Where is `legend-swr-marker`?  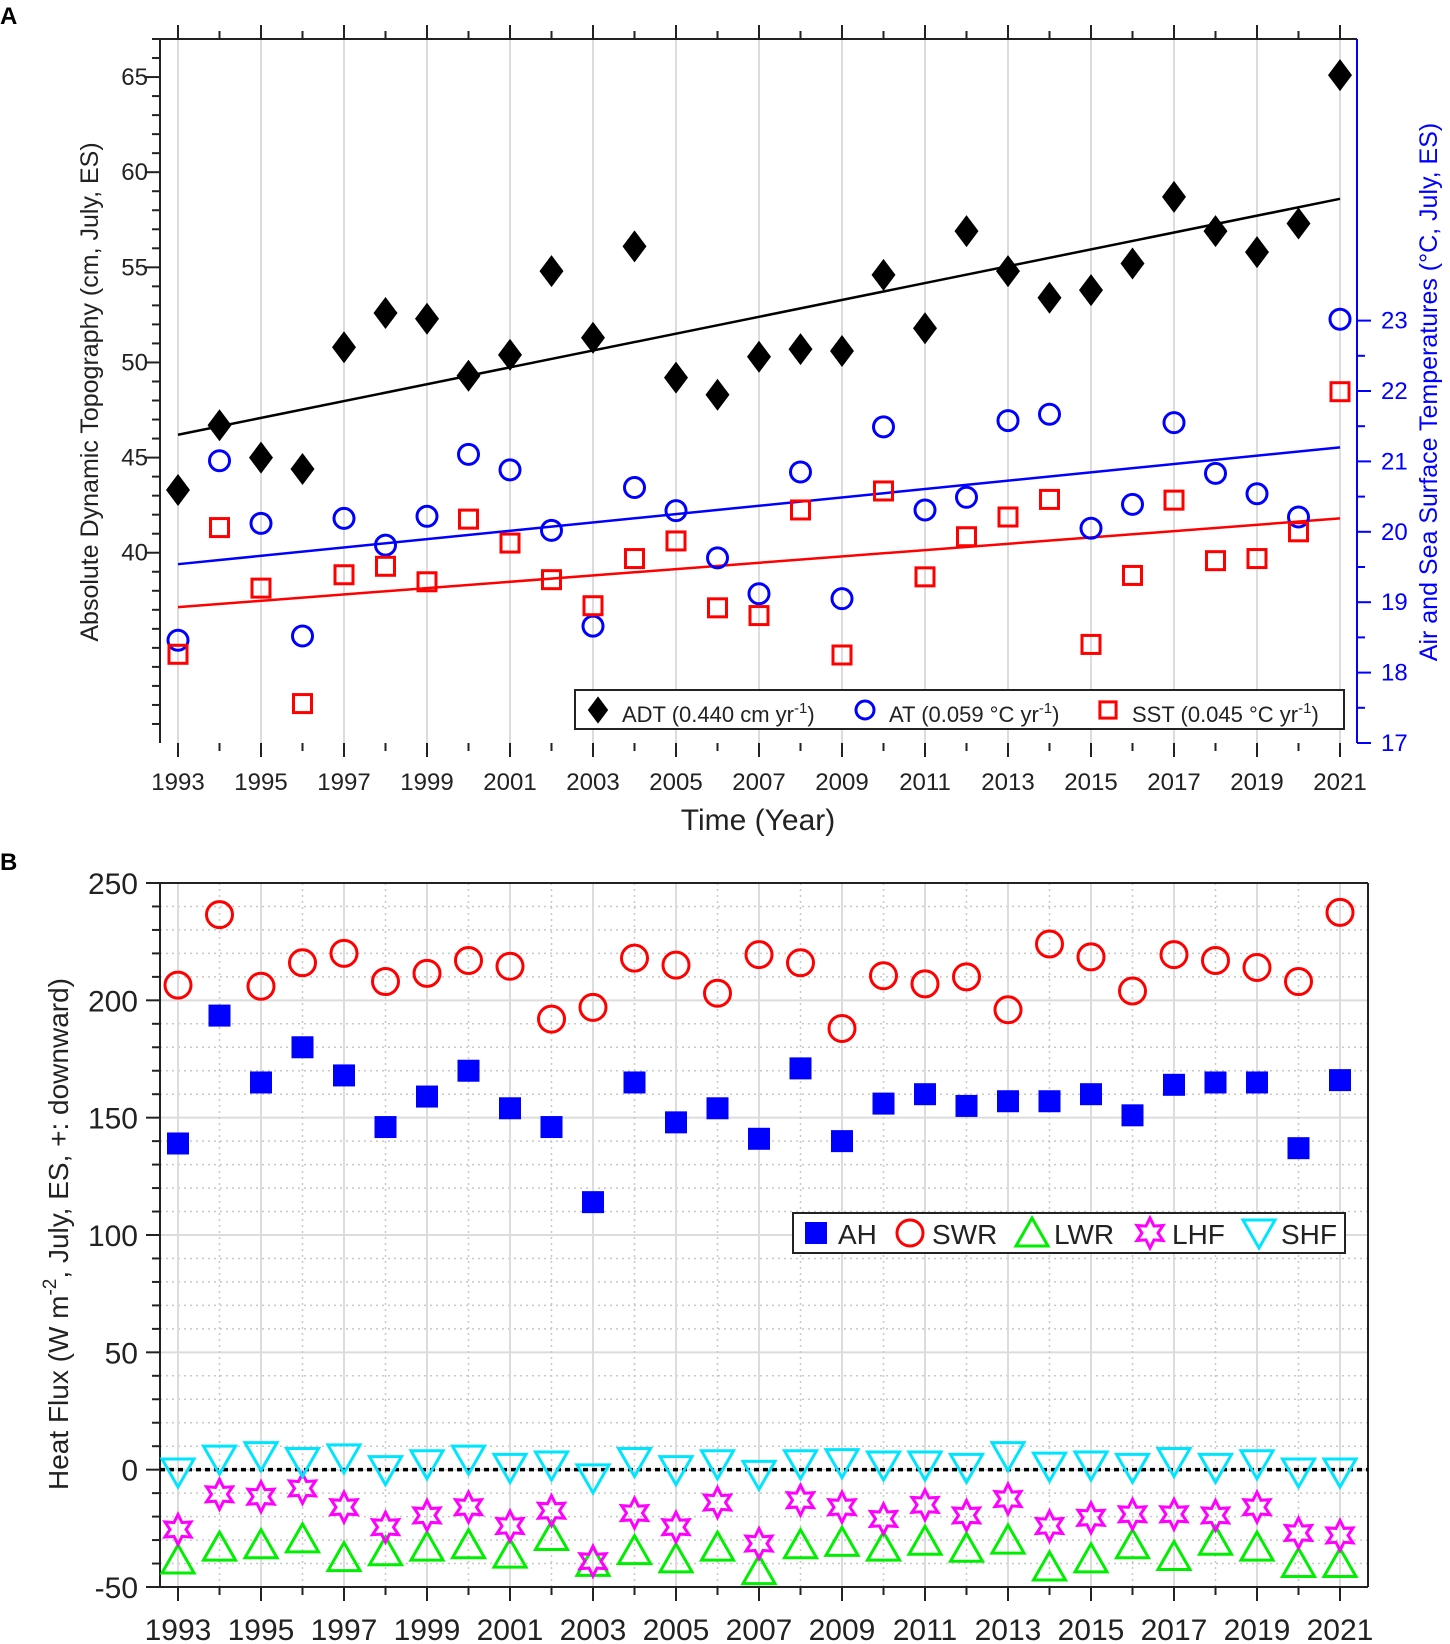
legend-swr-marker is located at coordinates (910, 1233).